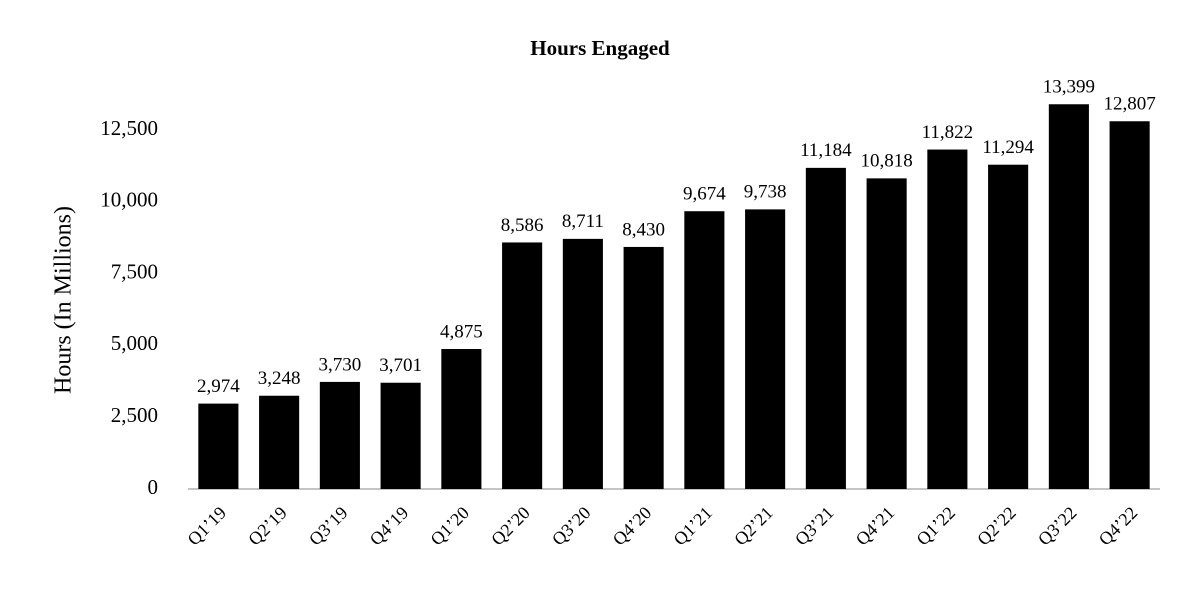 Image resolution: width=1200 pixels, height=600 pixels. Describe the element at coordinates (1118, 526) in the screenshot. I see `x-tick-label: Q4’22` at that location.